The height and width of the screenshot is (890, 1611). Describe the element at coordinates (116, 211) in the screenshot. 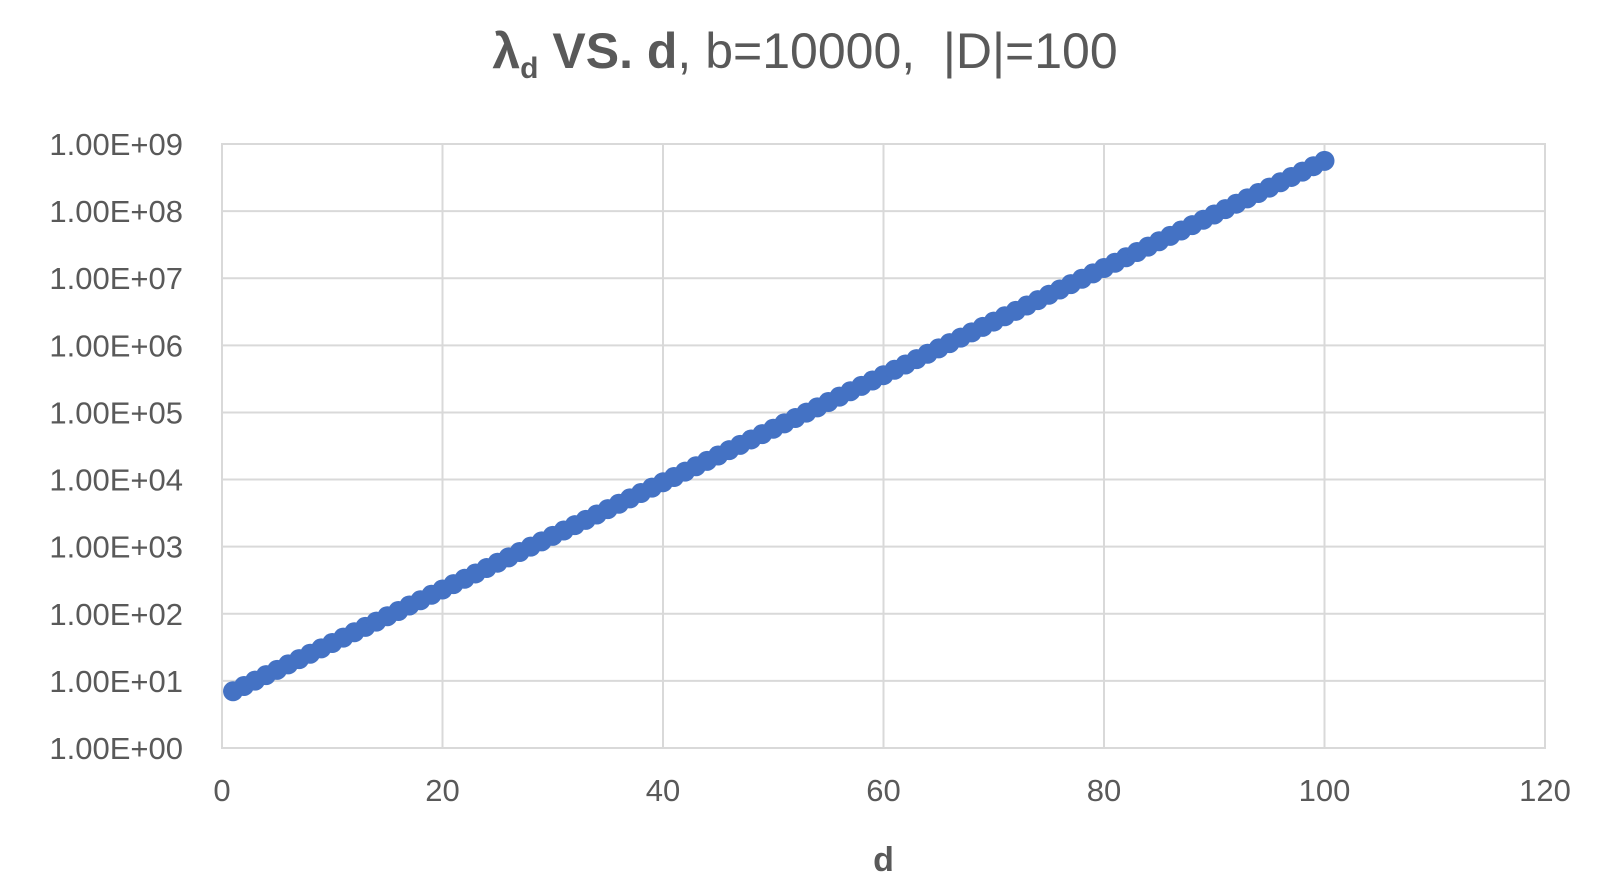

I see `y-tick-label: 1.00E+08` at that location.